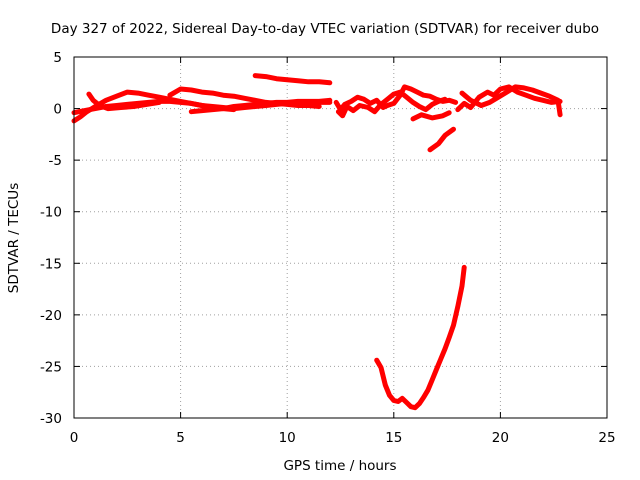 The height and width of the screenshot is (480, 640). Describe the element at coordinates (343, 438) in the screenshot. I see `x-tick-labels: 0 5 10 15 20 25` at that location.